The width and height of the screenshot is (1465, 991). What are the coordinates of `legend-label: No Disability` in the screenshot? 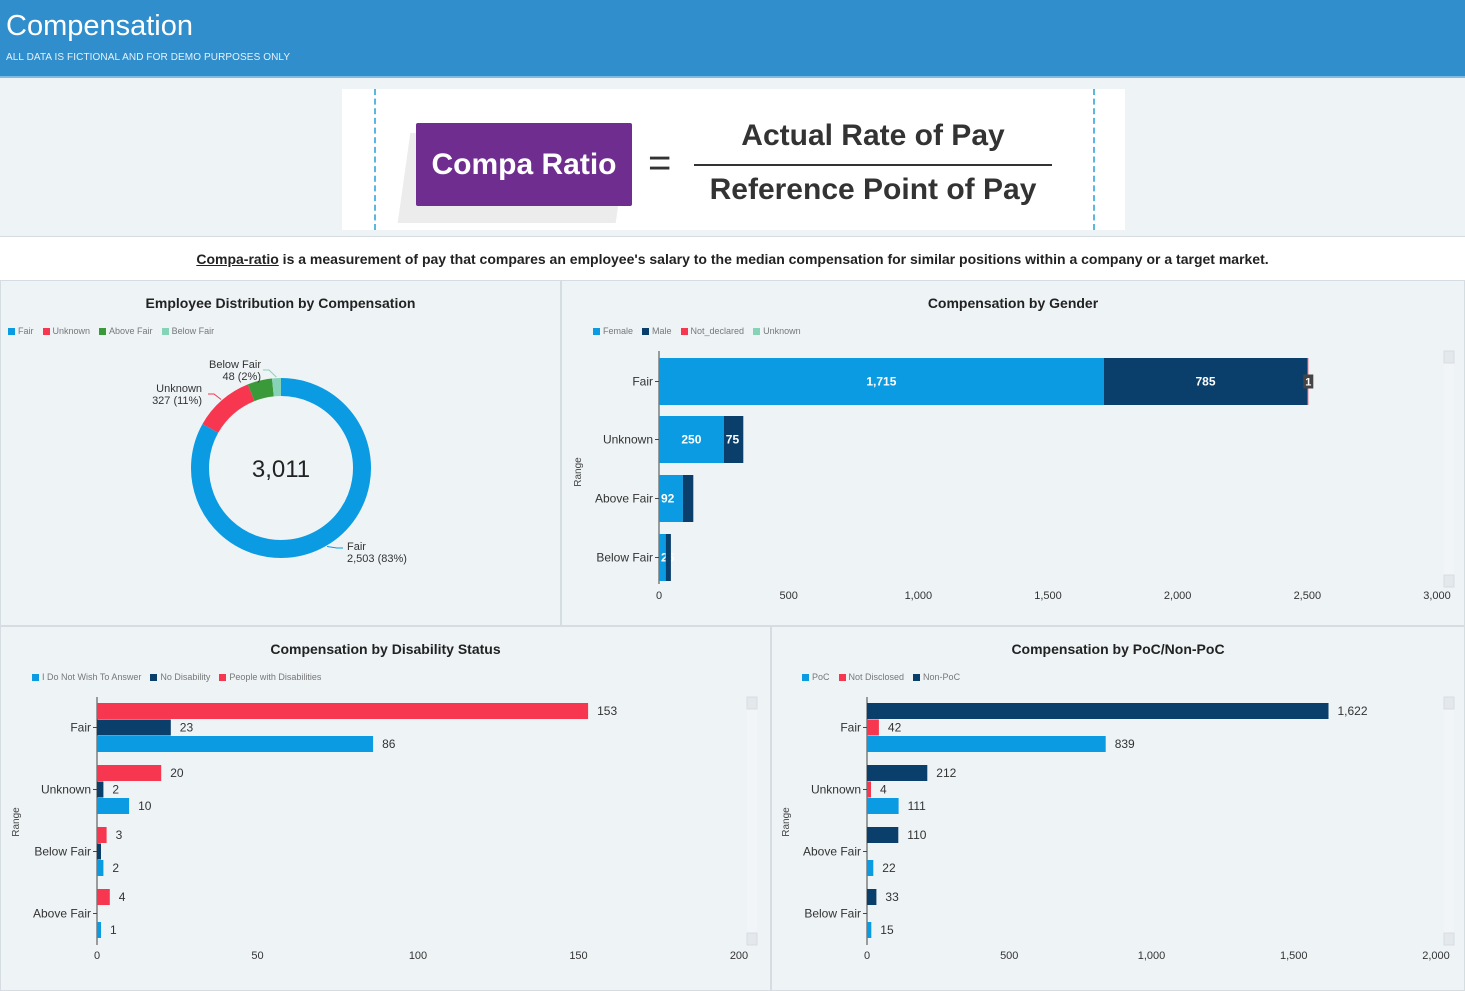 It's located at (185, 677).